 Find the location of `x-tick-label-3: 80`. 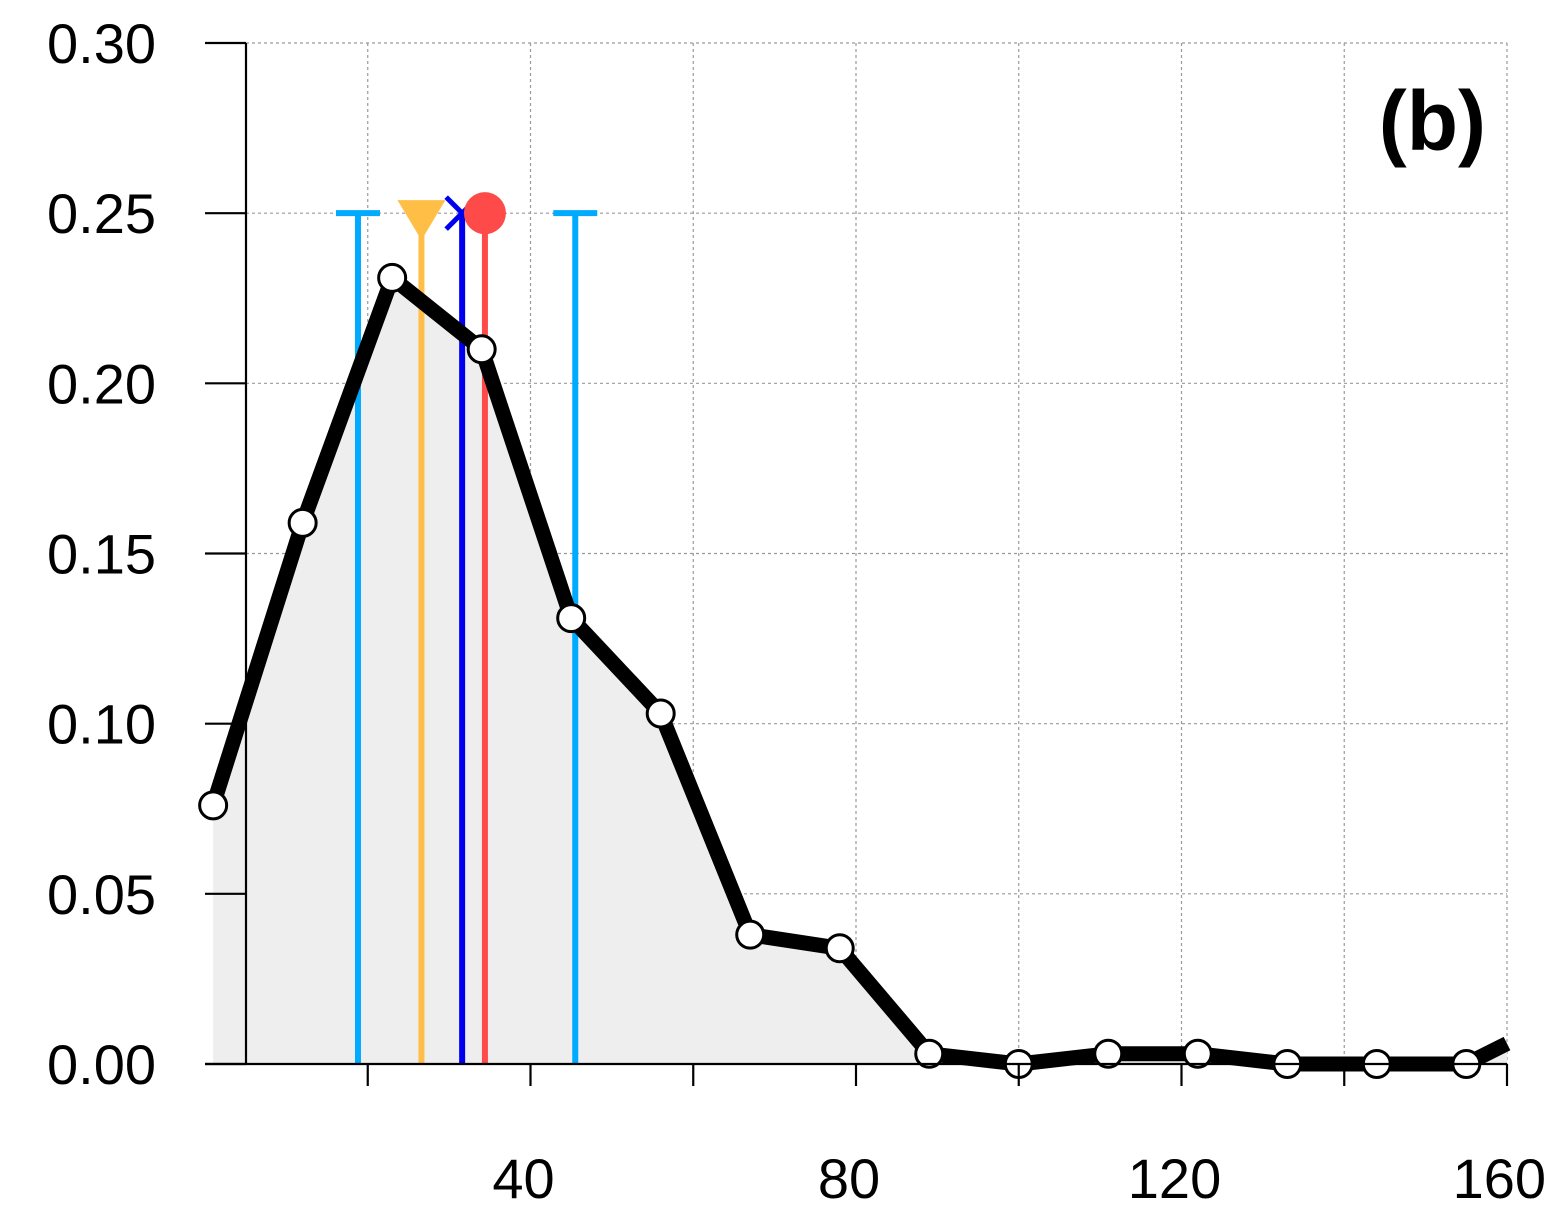

x-tick-label-3: 80 is located at coordinates (849, 1176).